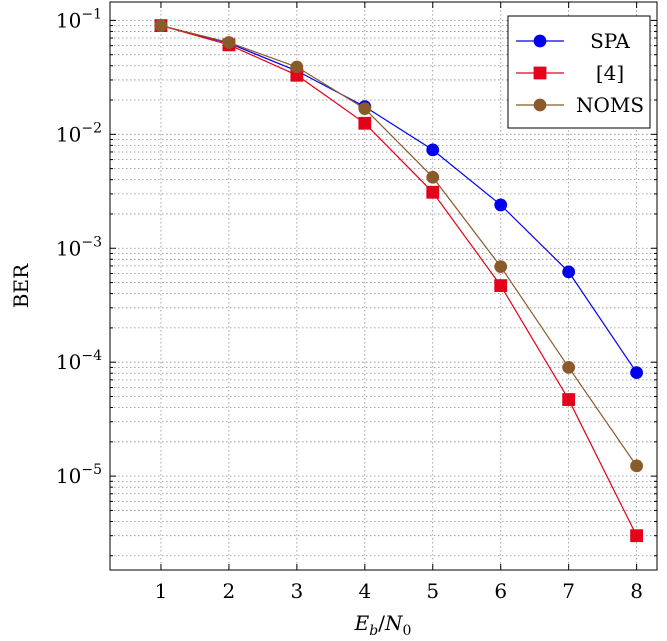  I want to click on legend-label: [4], so click(610, 73).